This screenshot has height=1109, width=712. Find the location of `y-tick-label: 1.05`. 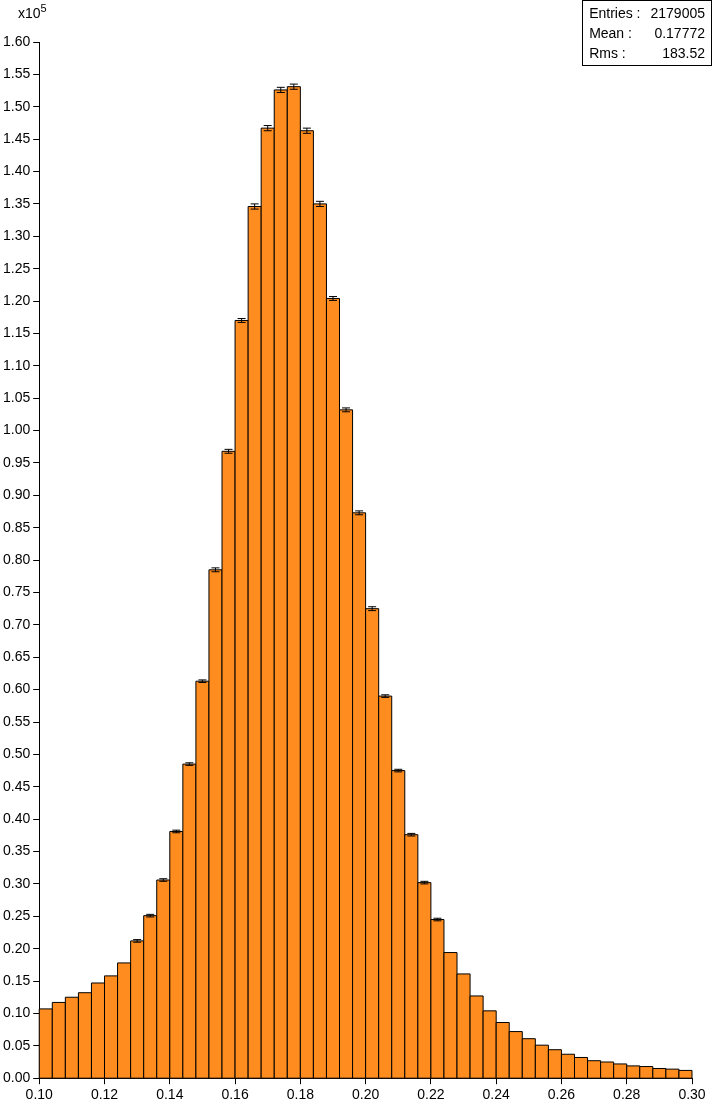

y-tick-label: 1.05 is located at coordinates (17, 397).